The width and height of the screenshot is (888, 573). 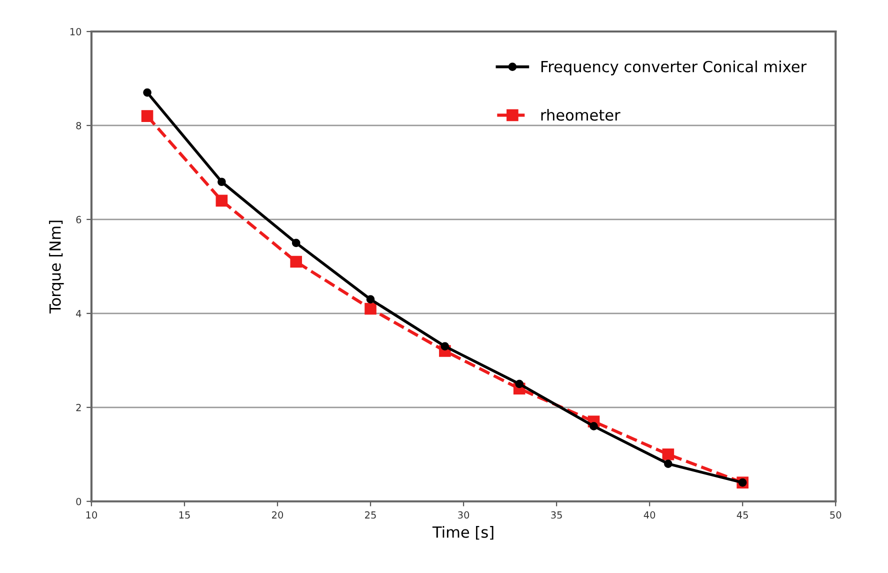 What do you see at coordinates (79, 220) in the screenshot?
I see `y-tick-label: 6` at bounding box center [79, 220].